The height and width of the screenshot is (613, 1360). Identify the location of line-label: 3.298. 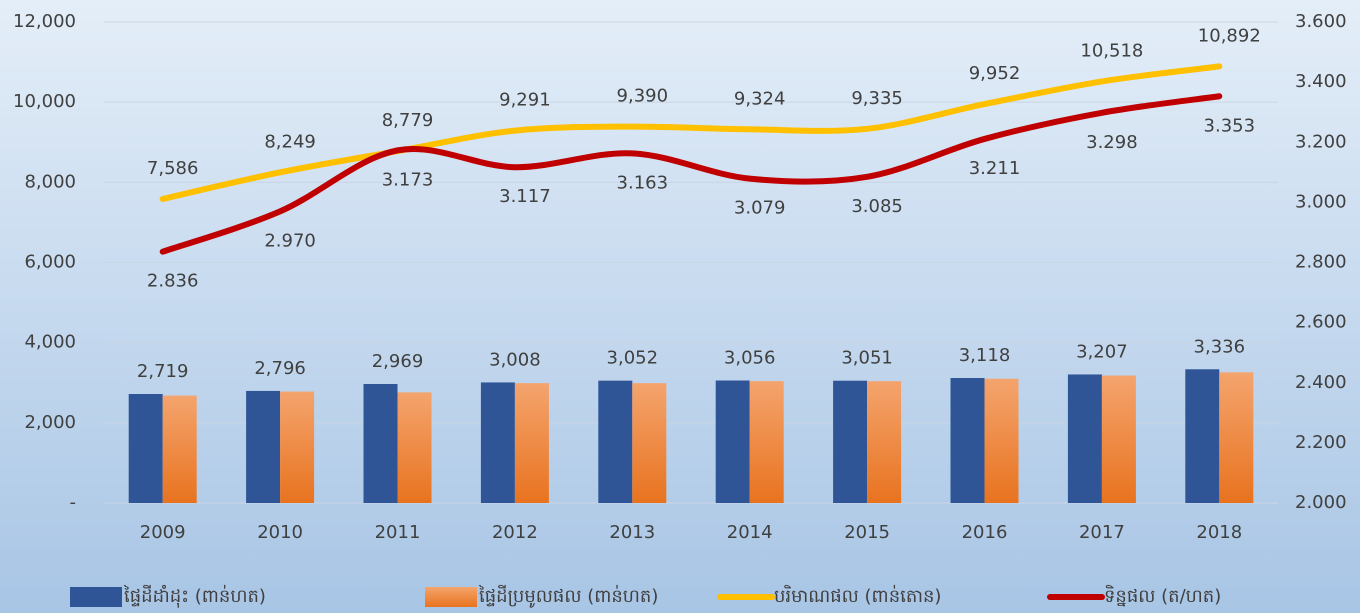
(1112, 142).